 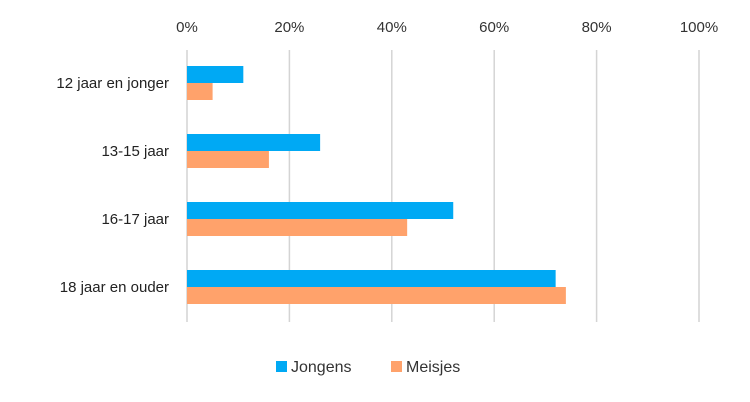 What do you see at coordinates (114, 287) in the screenshot?
I see `category-label: 18 jaar en ouder` at bounding box center [114, 287].